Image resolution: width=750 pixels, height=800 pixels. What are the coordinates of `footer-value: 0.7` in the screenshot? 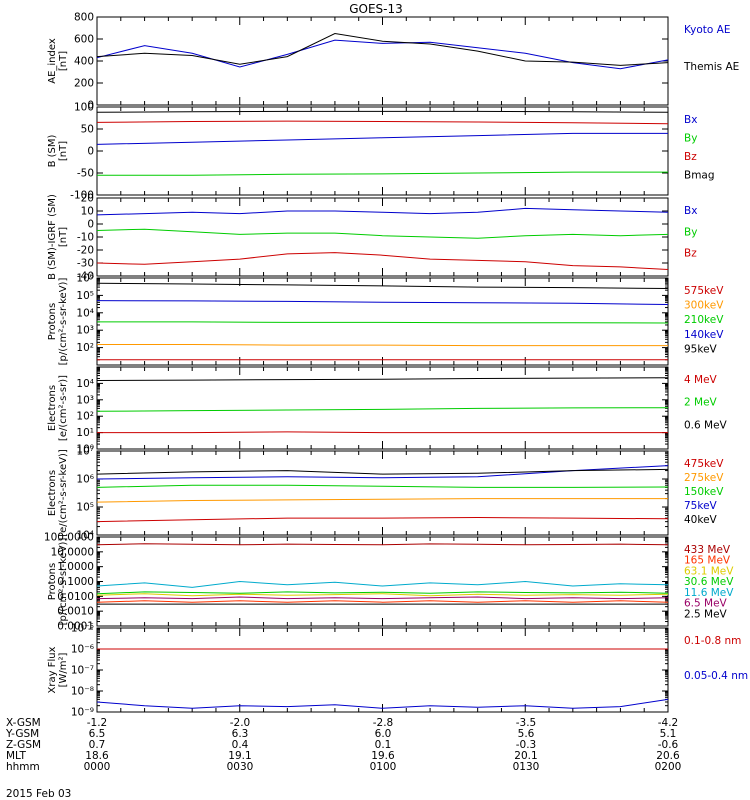 It's located at (97, 745).